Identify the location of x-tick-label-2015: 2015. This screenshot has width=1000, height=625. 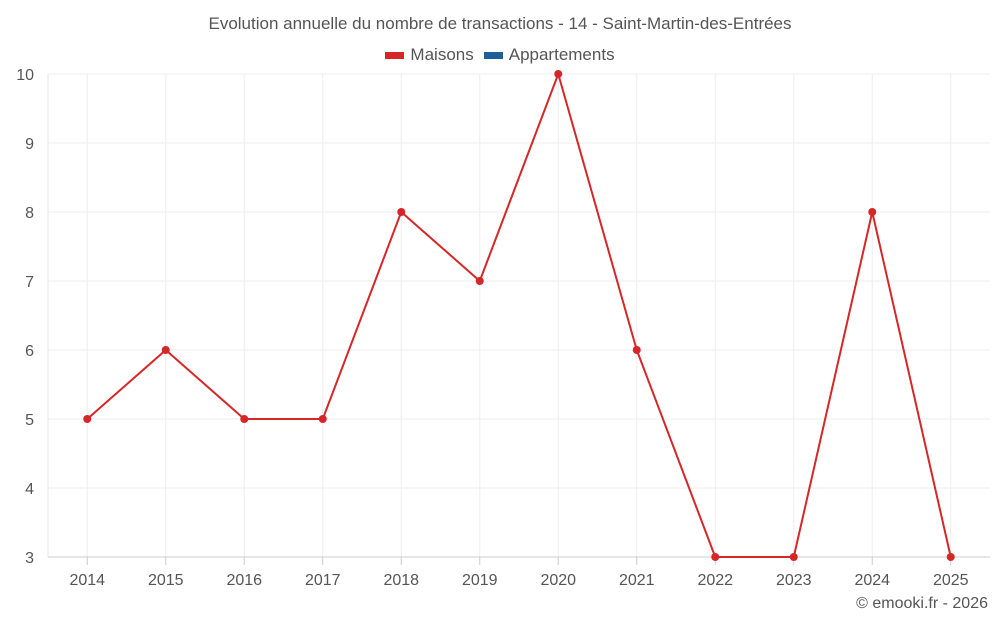
(166, 580).